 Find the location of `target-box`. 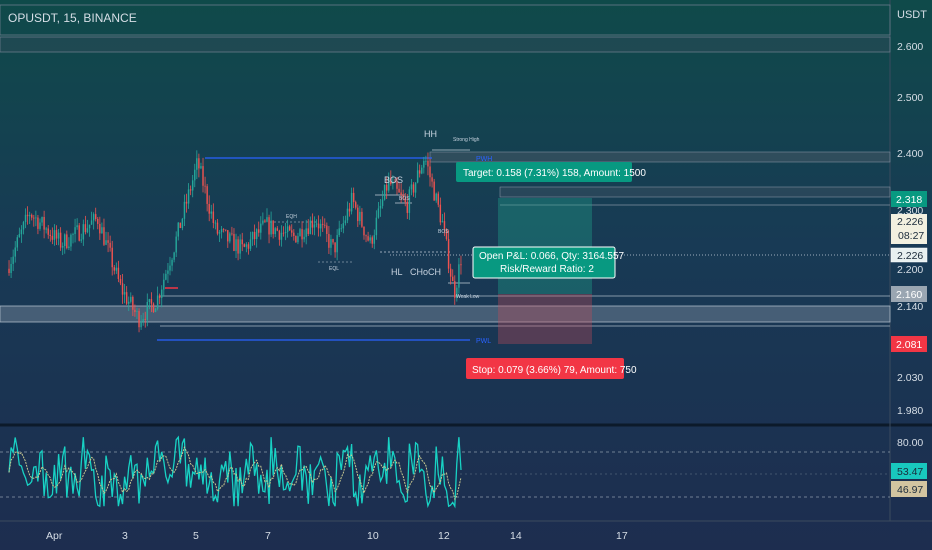

target-box is located at coordinates (545, 246).